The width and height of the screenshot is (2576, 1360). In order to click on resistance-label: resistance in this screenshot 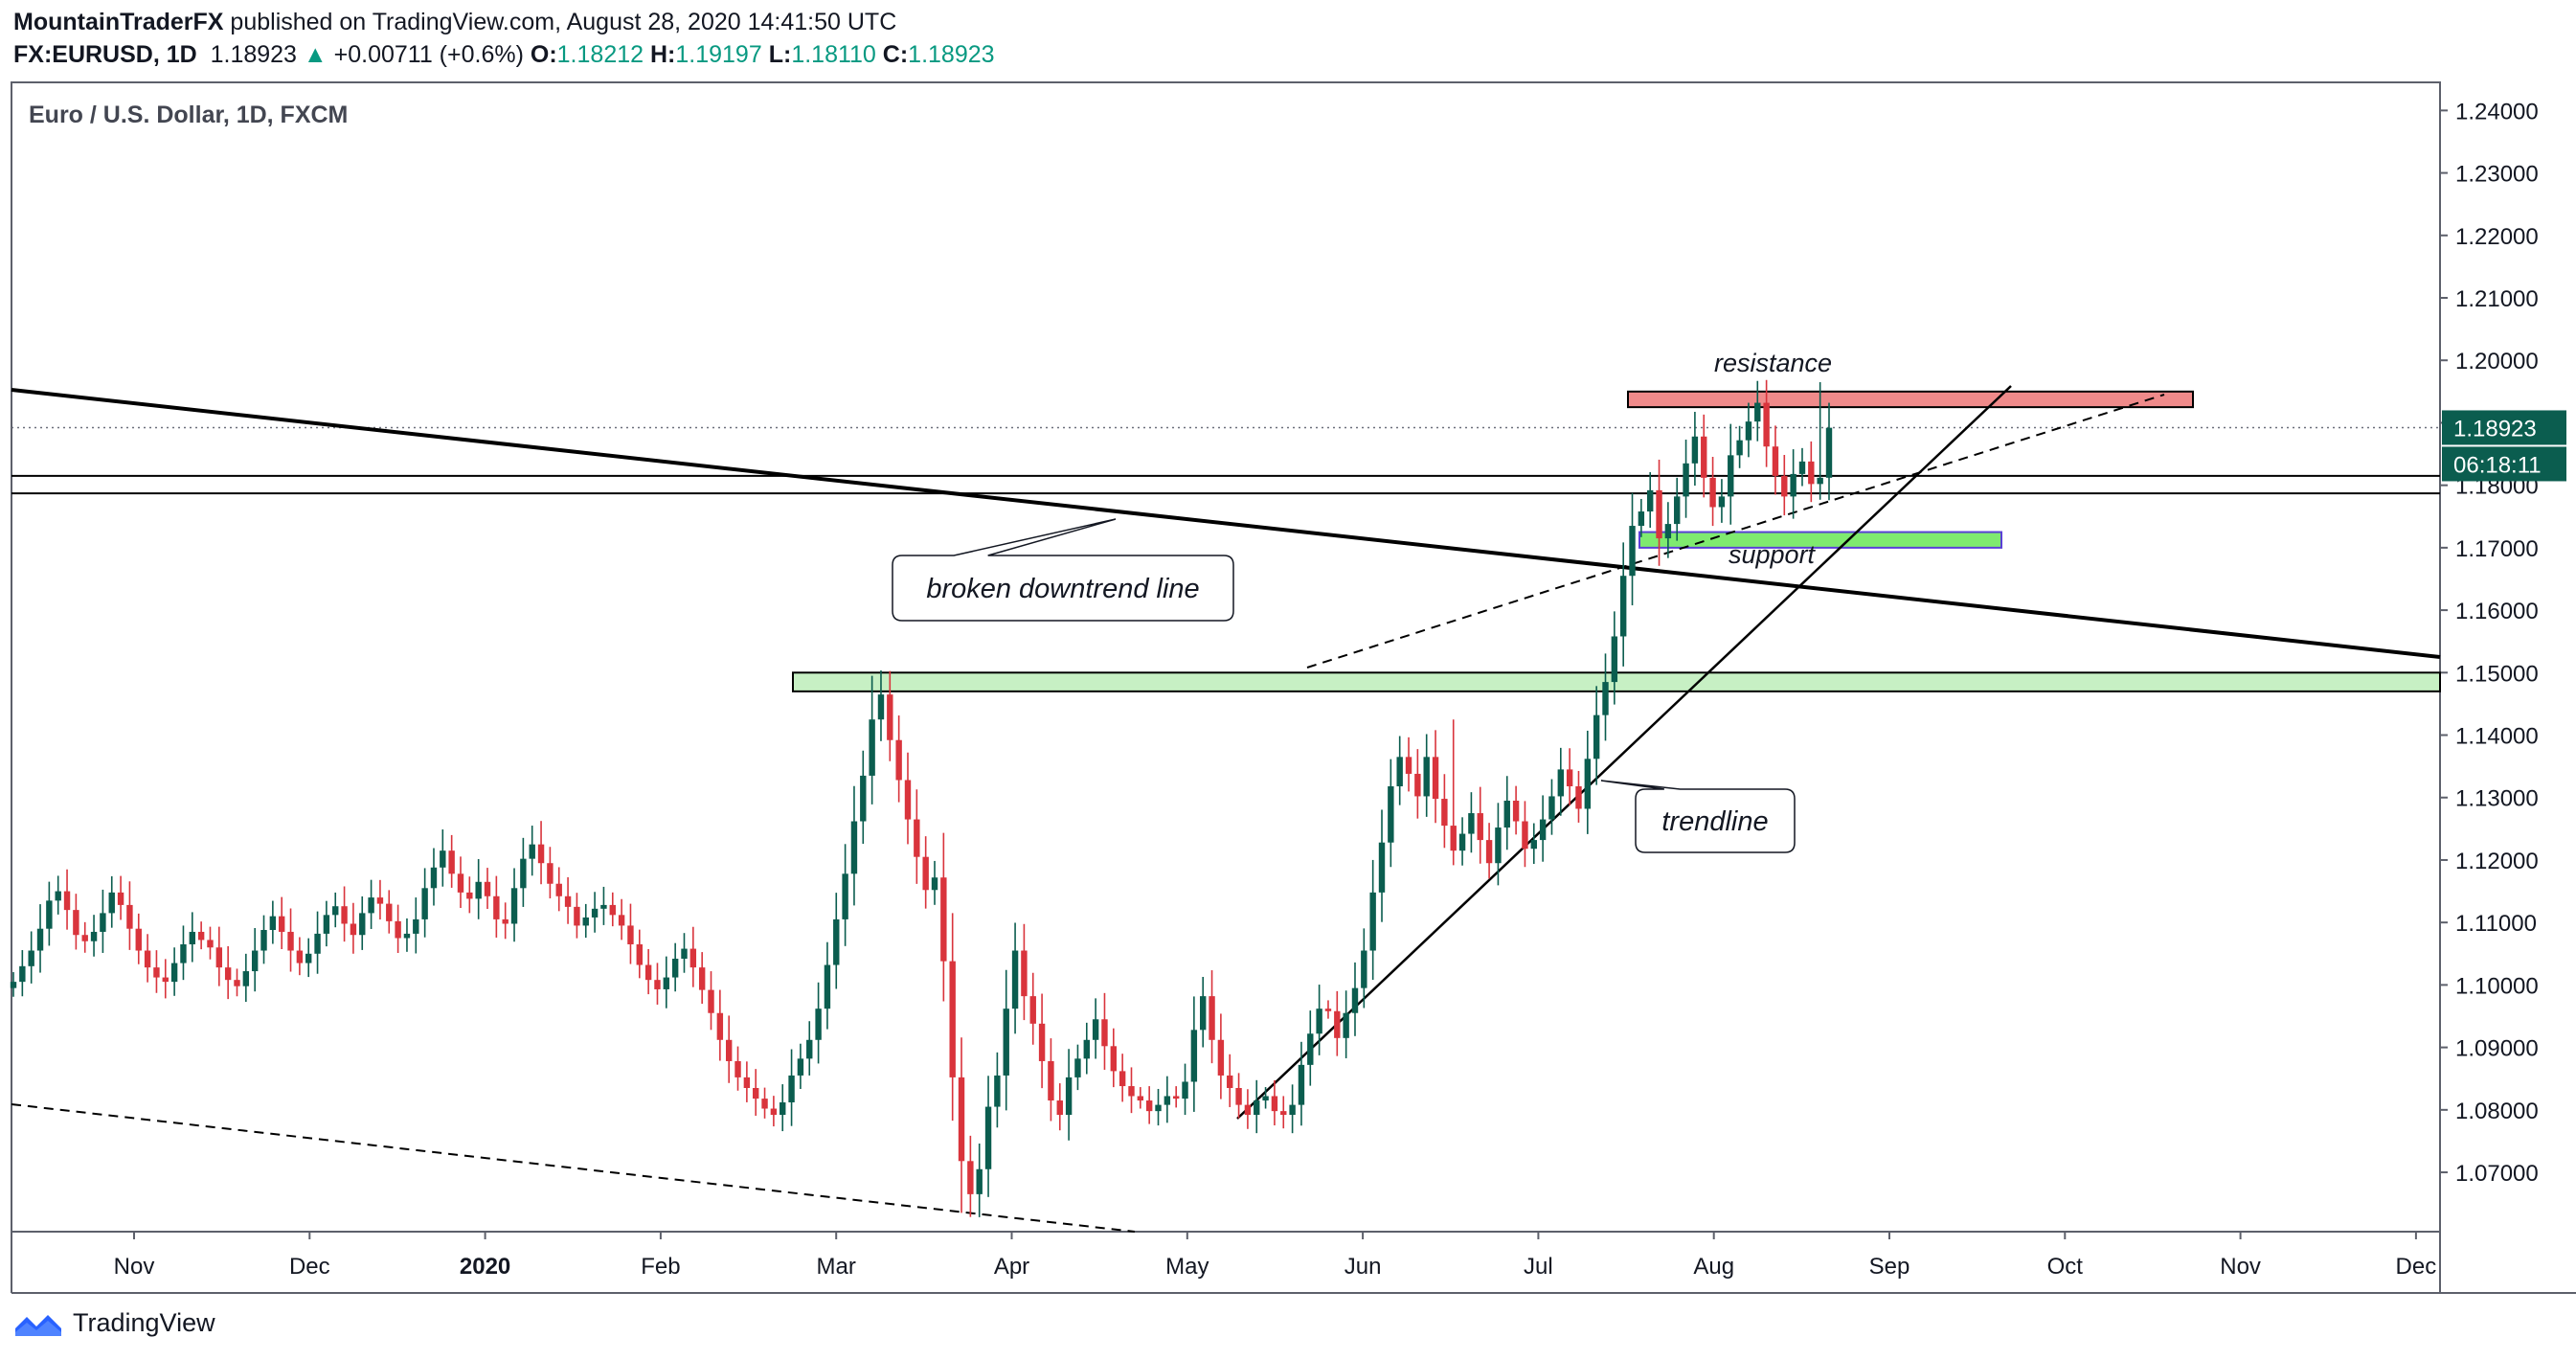, I will do `click(1773, 363)`.